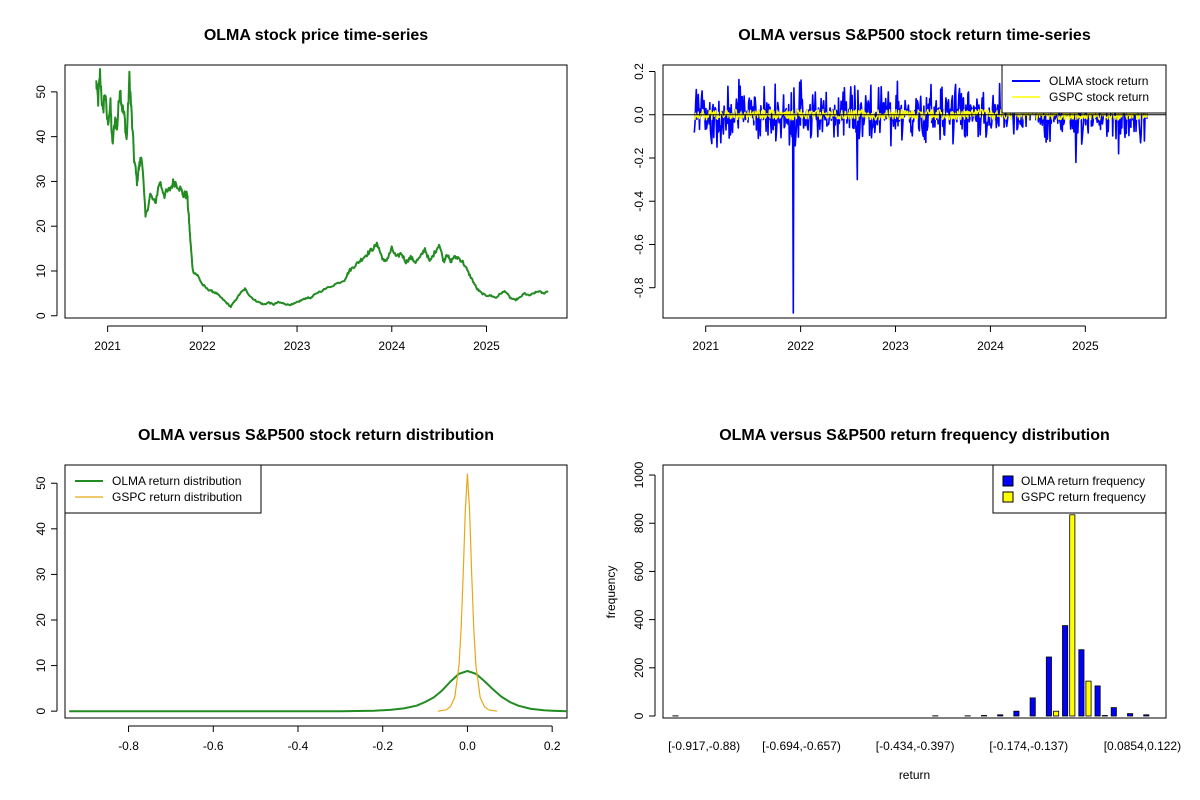  I want to click on x-tick-label-4: [-0.174,-0.137), so click(1028, 746).